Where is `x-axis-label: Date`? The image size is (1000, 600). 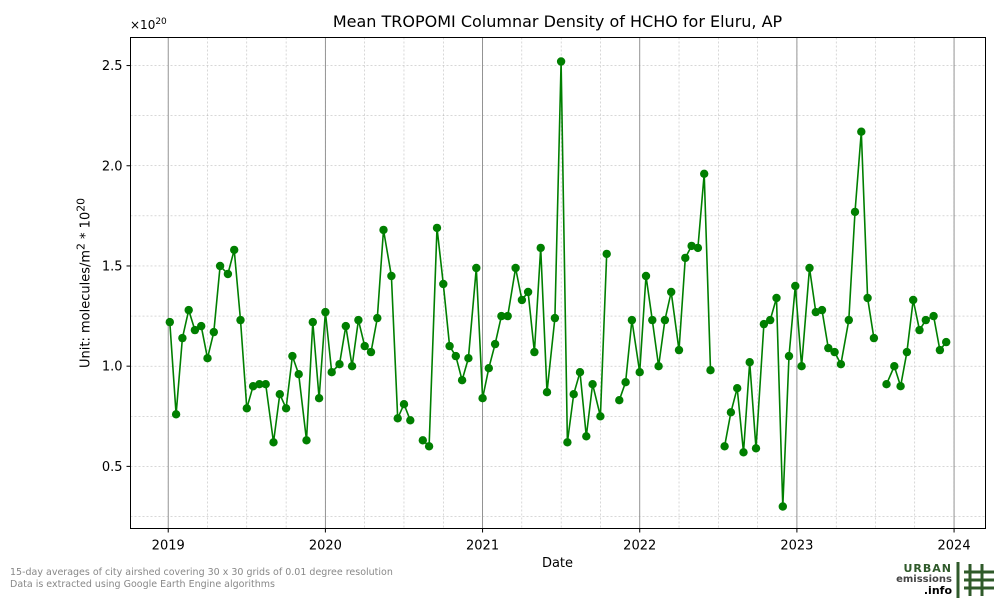 x-axis-label: Date is located at coordinates (557, 563).